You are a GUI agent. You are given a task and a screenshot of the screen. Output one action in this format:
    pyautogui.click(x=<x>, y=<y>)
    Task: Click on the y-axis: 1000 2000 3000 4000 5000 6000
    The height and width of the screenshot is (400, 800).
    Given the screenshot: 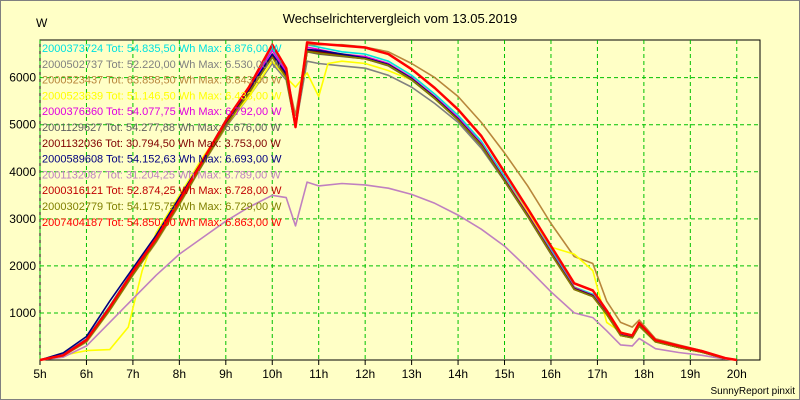 What is the action you would take?
    pyautogui.click(x=22, y=195)
    